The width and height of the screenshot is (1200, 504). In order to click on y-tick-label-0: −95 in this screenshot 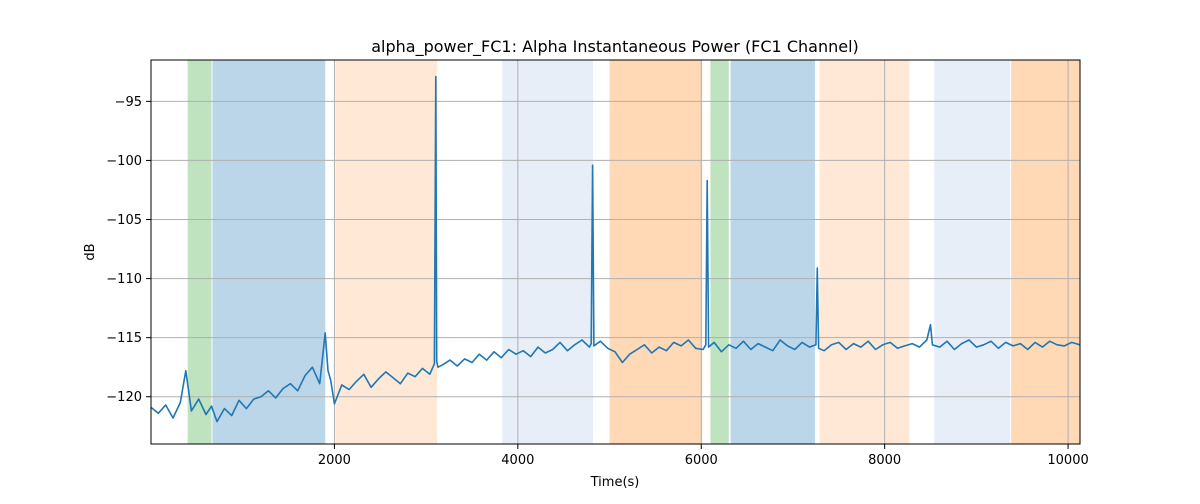, I will do `click(128, 102)`.